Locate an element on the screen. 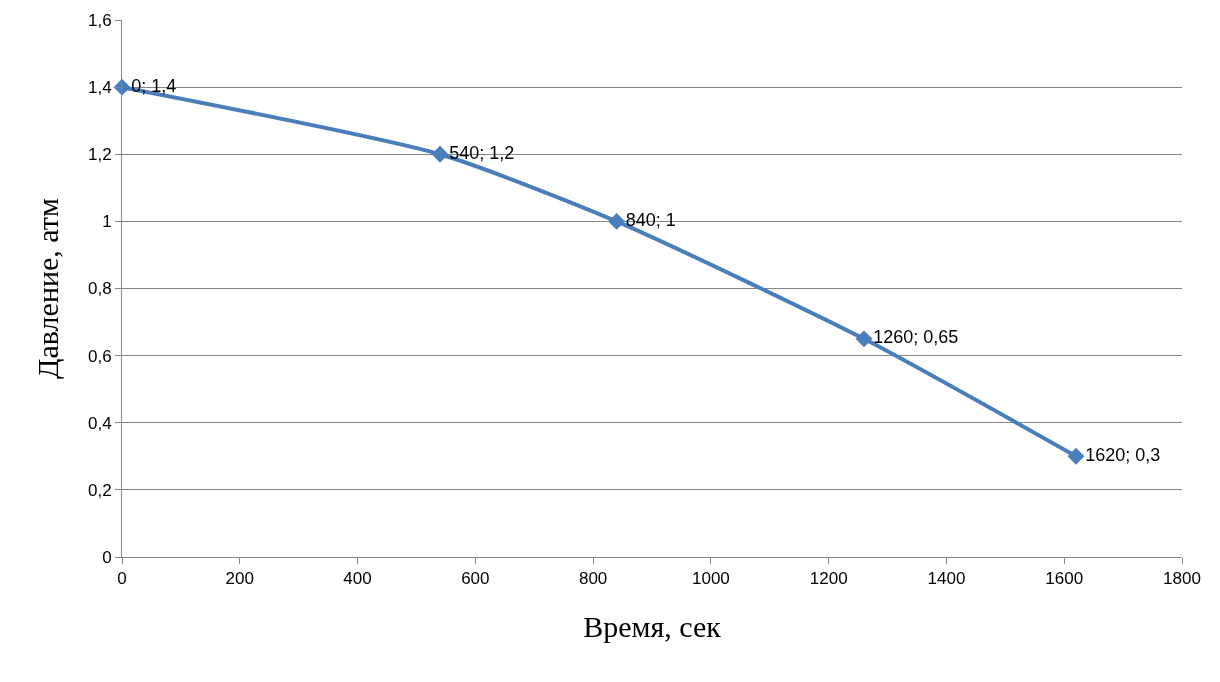 Image resolution: width=1220 pixels, height=682 pixels. x-tick-label: 0 is located at coordinates (122, 579).